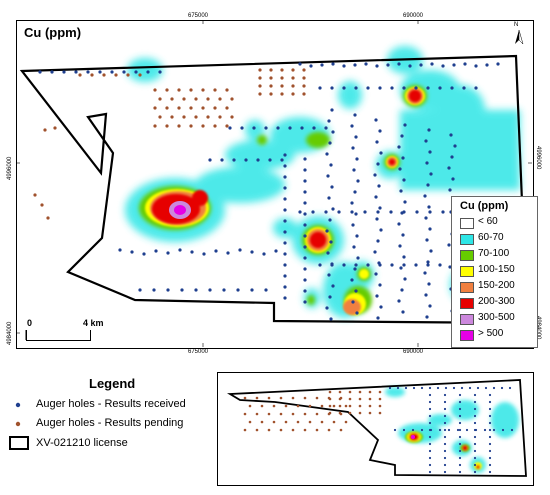 The image size is (550, 495). What do you see at coordinates (497, 286) in the screenshot?
I see `cu-legend-item: 150-200` at bounding box center [497, 286].